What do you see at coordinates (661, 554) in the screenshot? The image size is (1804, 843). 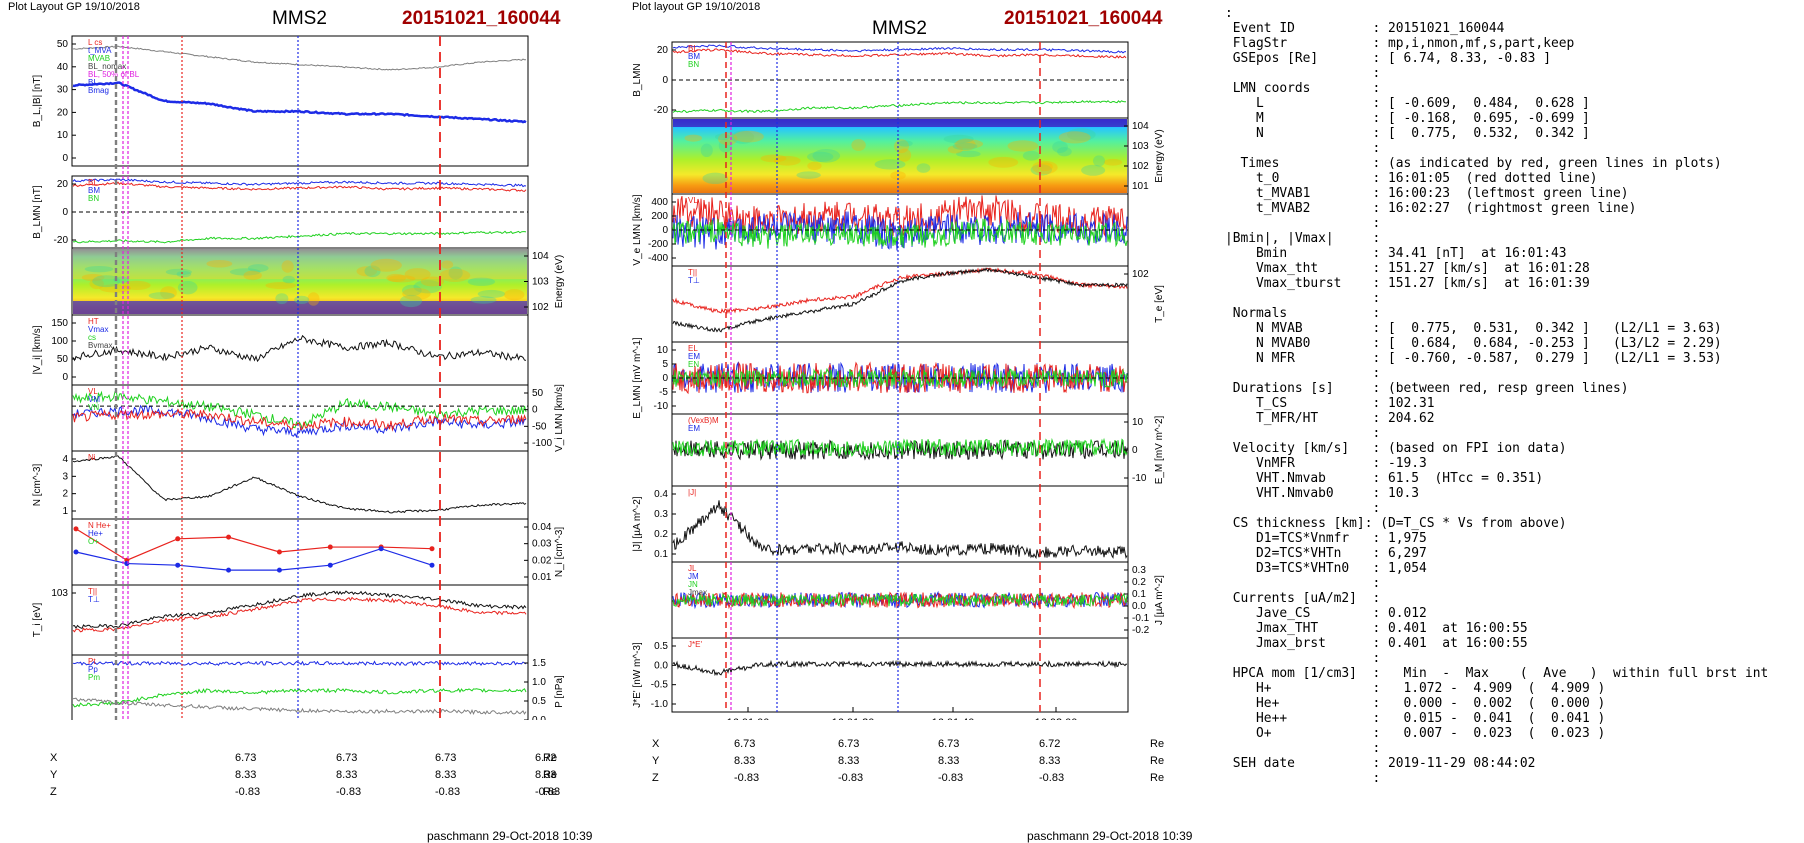 I see `tick-label: 0.1` at bounding box center [661, 554].